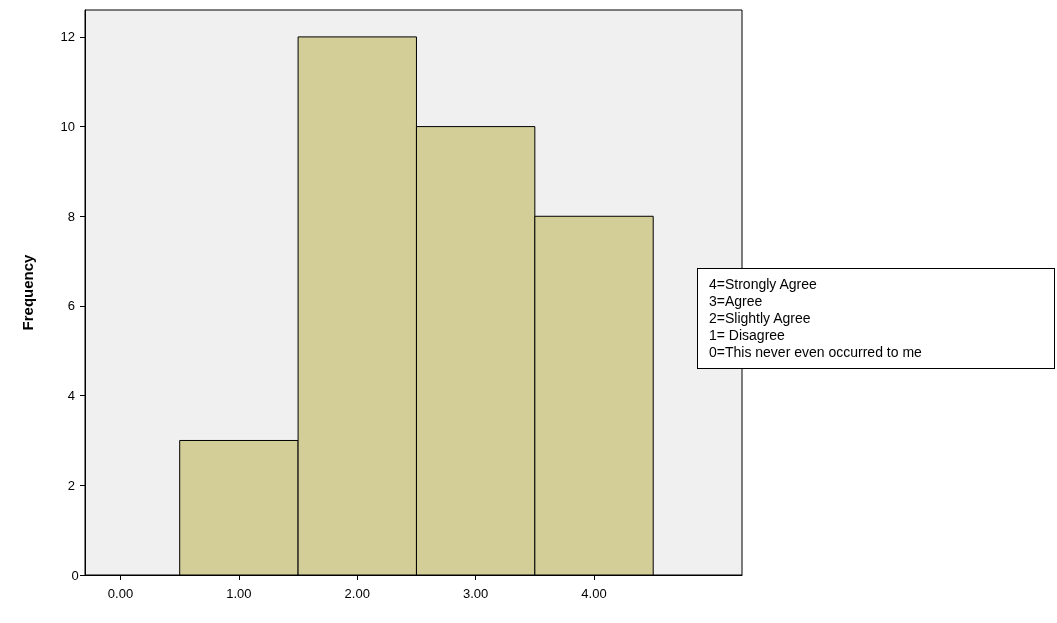 Image resolution: width=1057 pixels, height=623 pixels. I want to click on y-tick-label: 10, so click(67, 127).